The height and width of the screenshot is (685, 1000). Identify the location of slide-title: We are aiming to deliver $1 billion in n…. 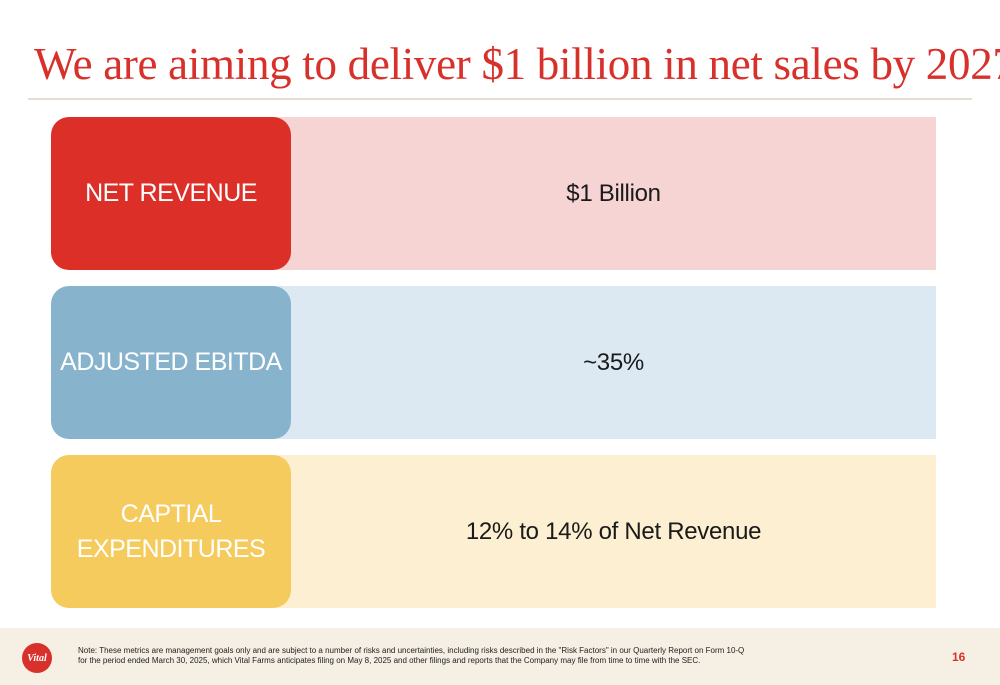
(517, 64).